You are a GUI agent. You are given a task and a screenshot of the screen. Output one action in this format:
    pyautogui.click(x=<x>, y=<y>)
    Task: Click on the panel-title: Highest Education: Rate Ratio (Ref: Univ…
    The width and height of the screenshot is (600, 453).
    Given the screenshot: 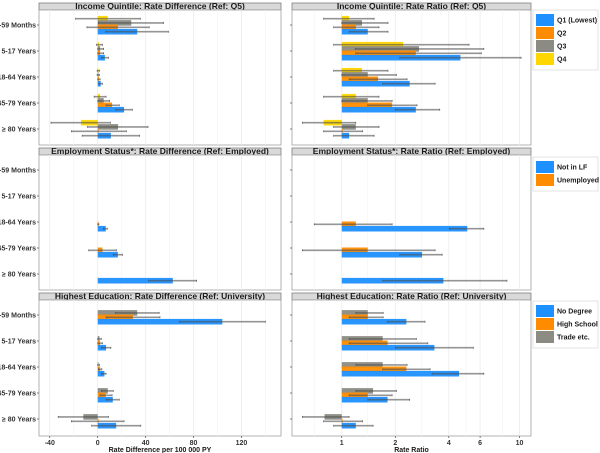 What is the action you would take?
    pyautogui.click(x=412, y=296)
    